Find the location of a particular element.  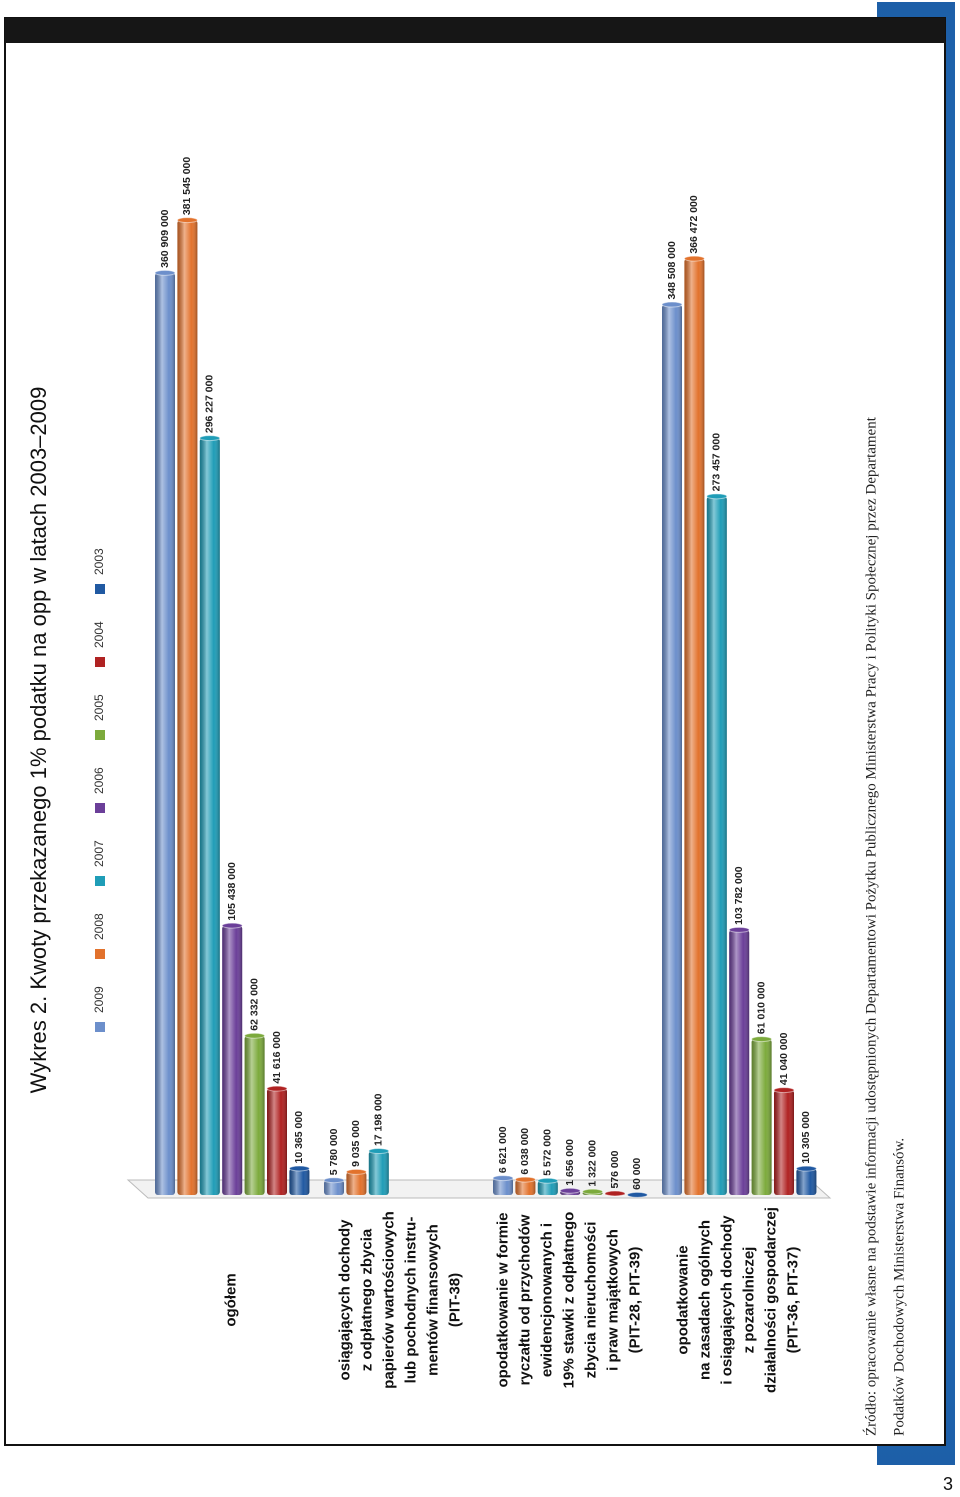

category-label: na zasadach ogólnych is located at coordinates (704, 1300).